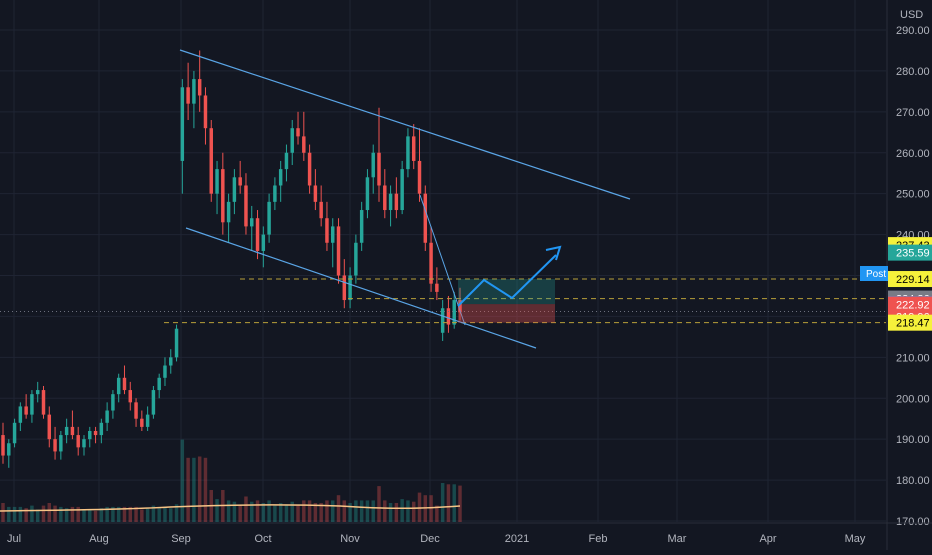 This screenshot has height=555, width=932. Describe the element at coordinates (361, 288) in the screenshot. I see `channel-lower-line` at that location.